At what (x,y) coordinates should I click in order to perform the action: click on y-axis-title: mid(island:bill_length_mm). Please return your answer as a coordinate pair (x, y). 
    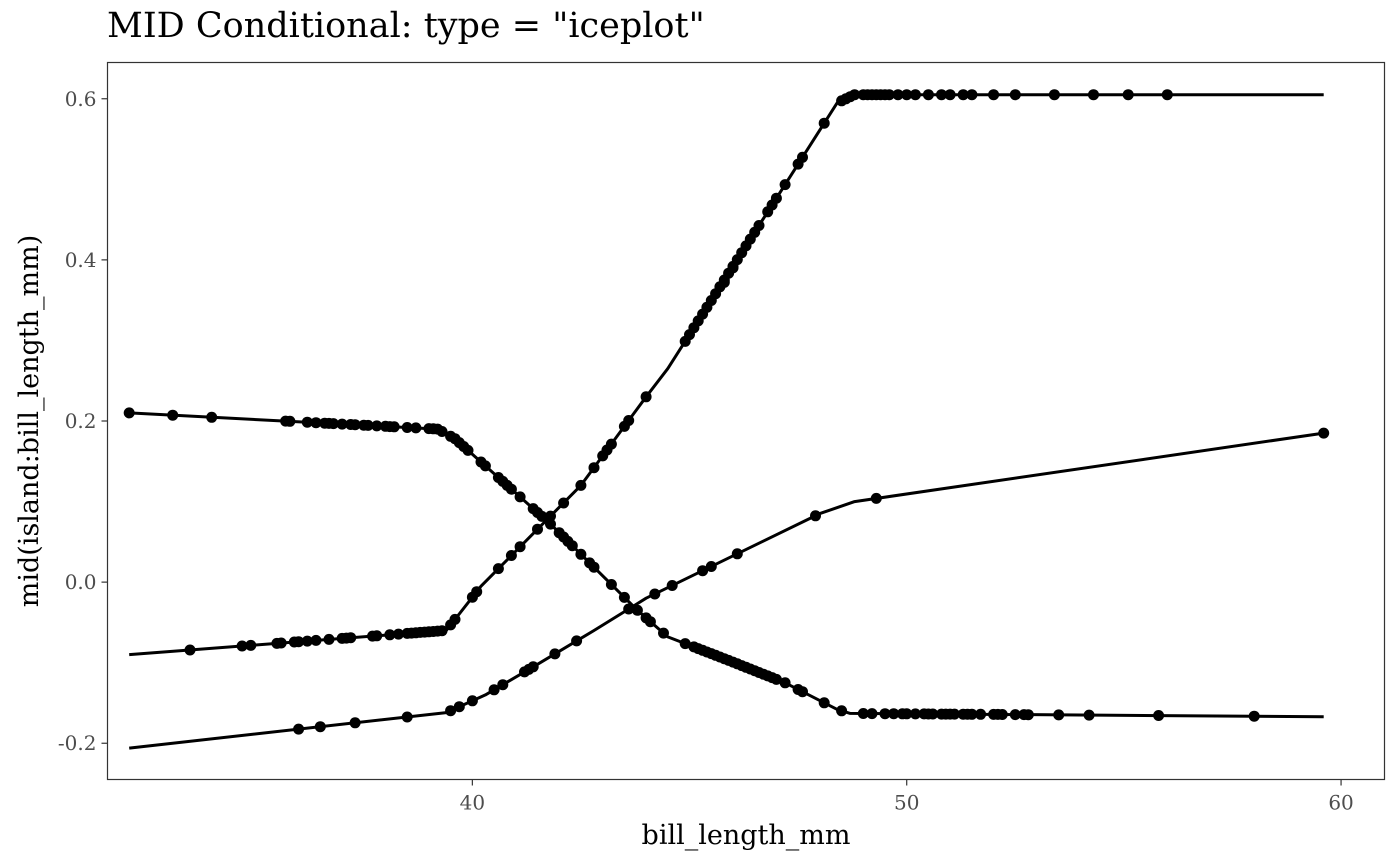
    Looking at the image, I should click on (29, 421).